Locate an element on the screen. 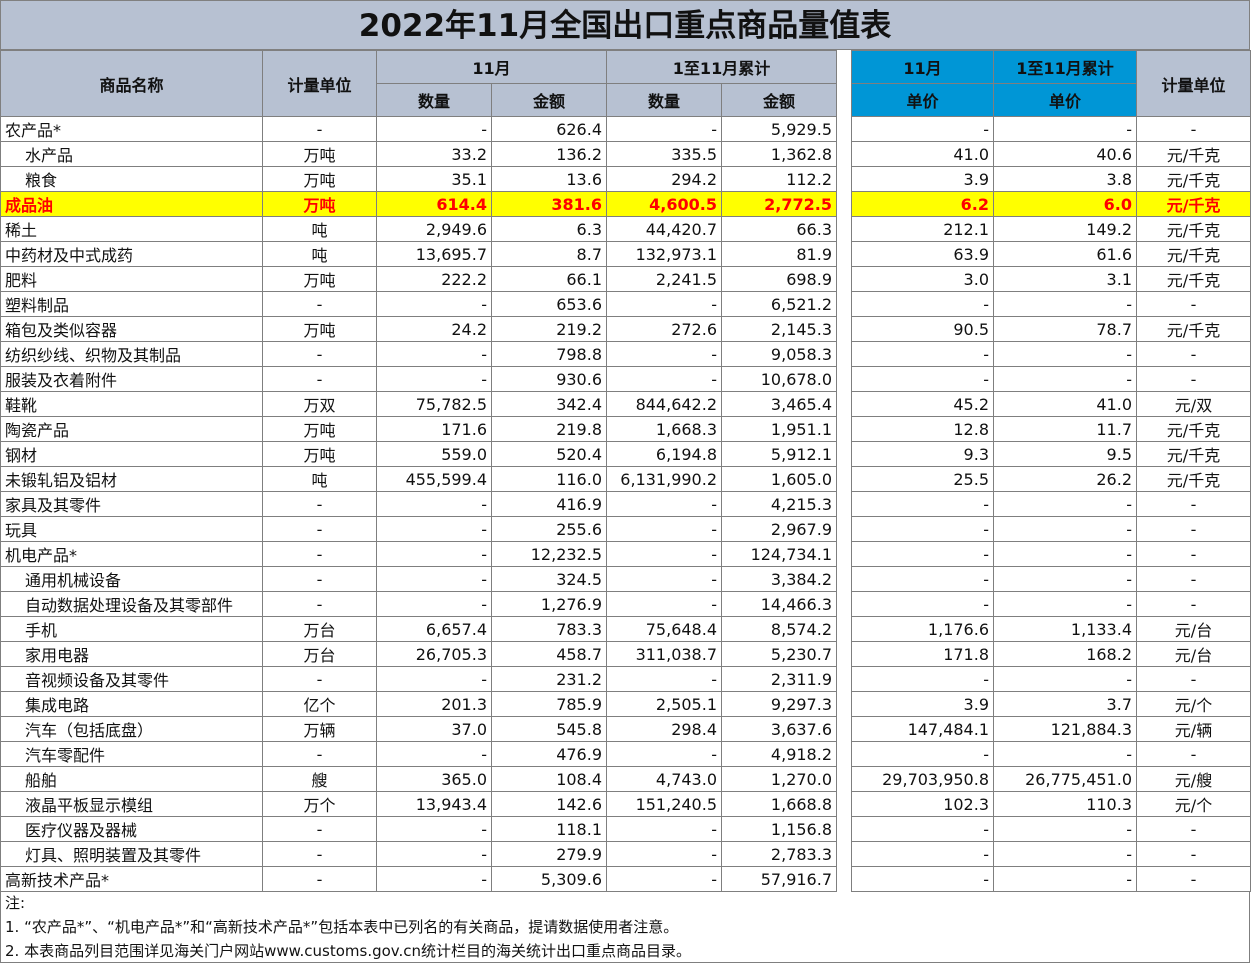  header-unit: 计量单位 is located at coordinates (319, 83).